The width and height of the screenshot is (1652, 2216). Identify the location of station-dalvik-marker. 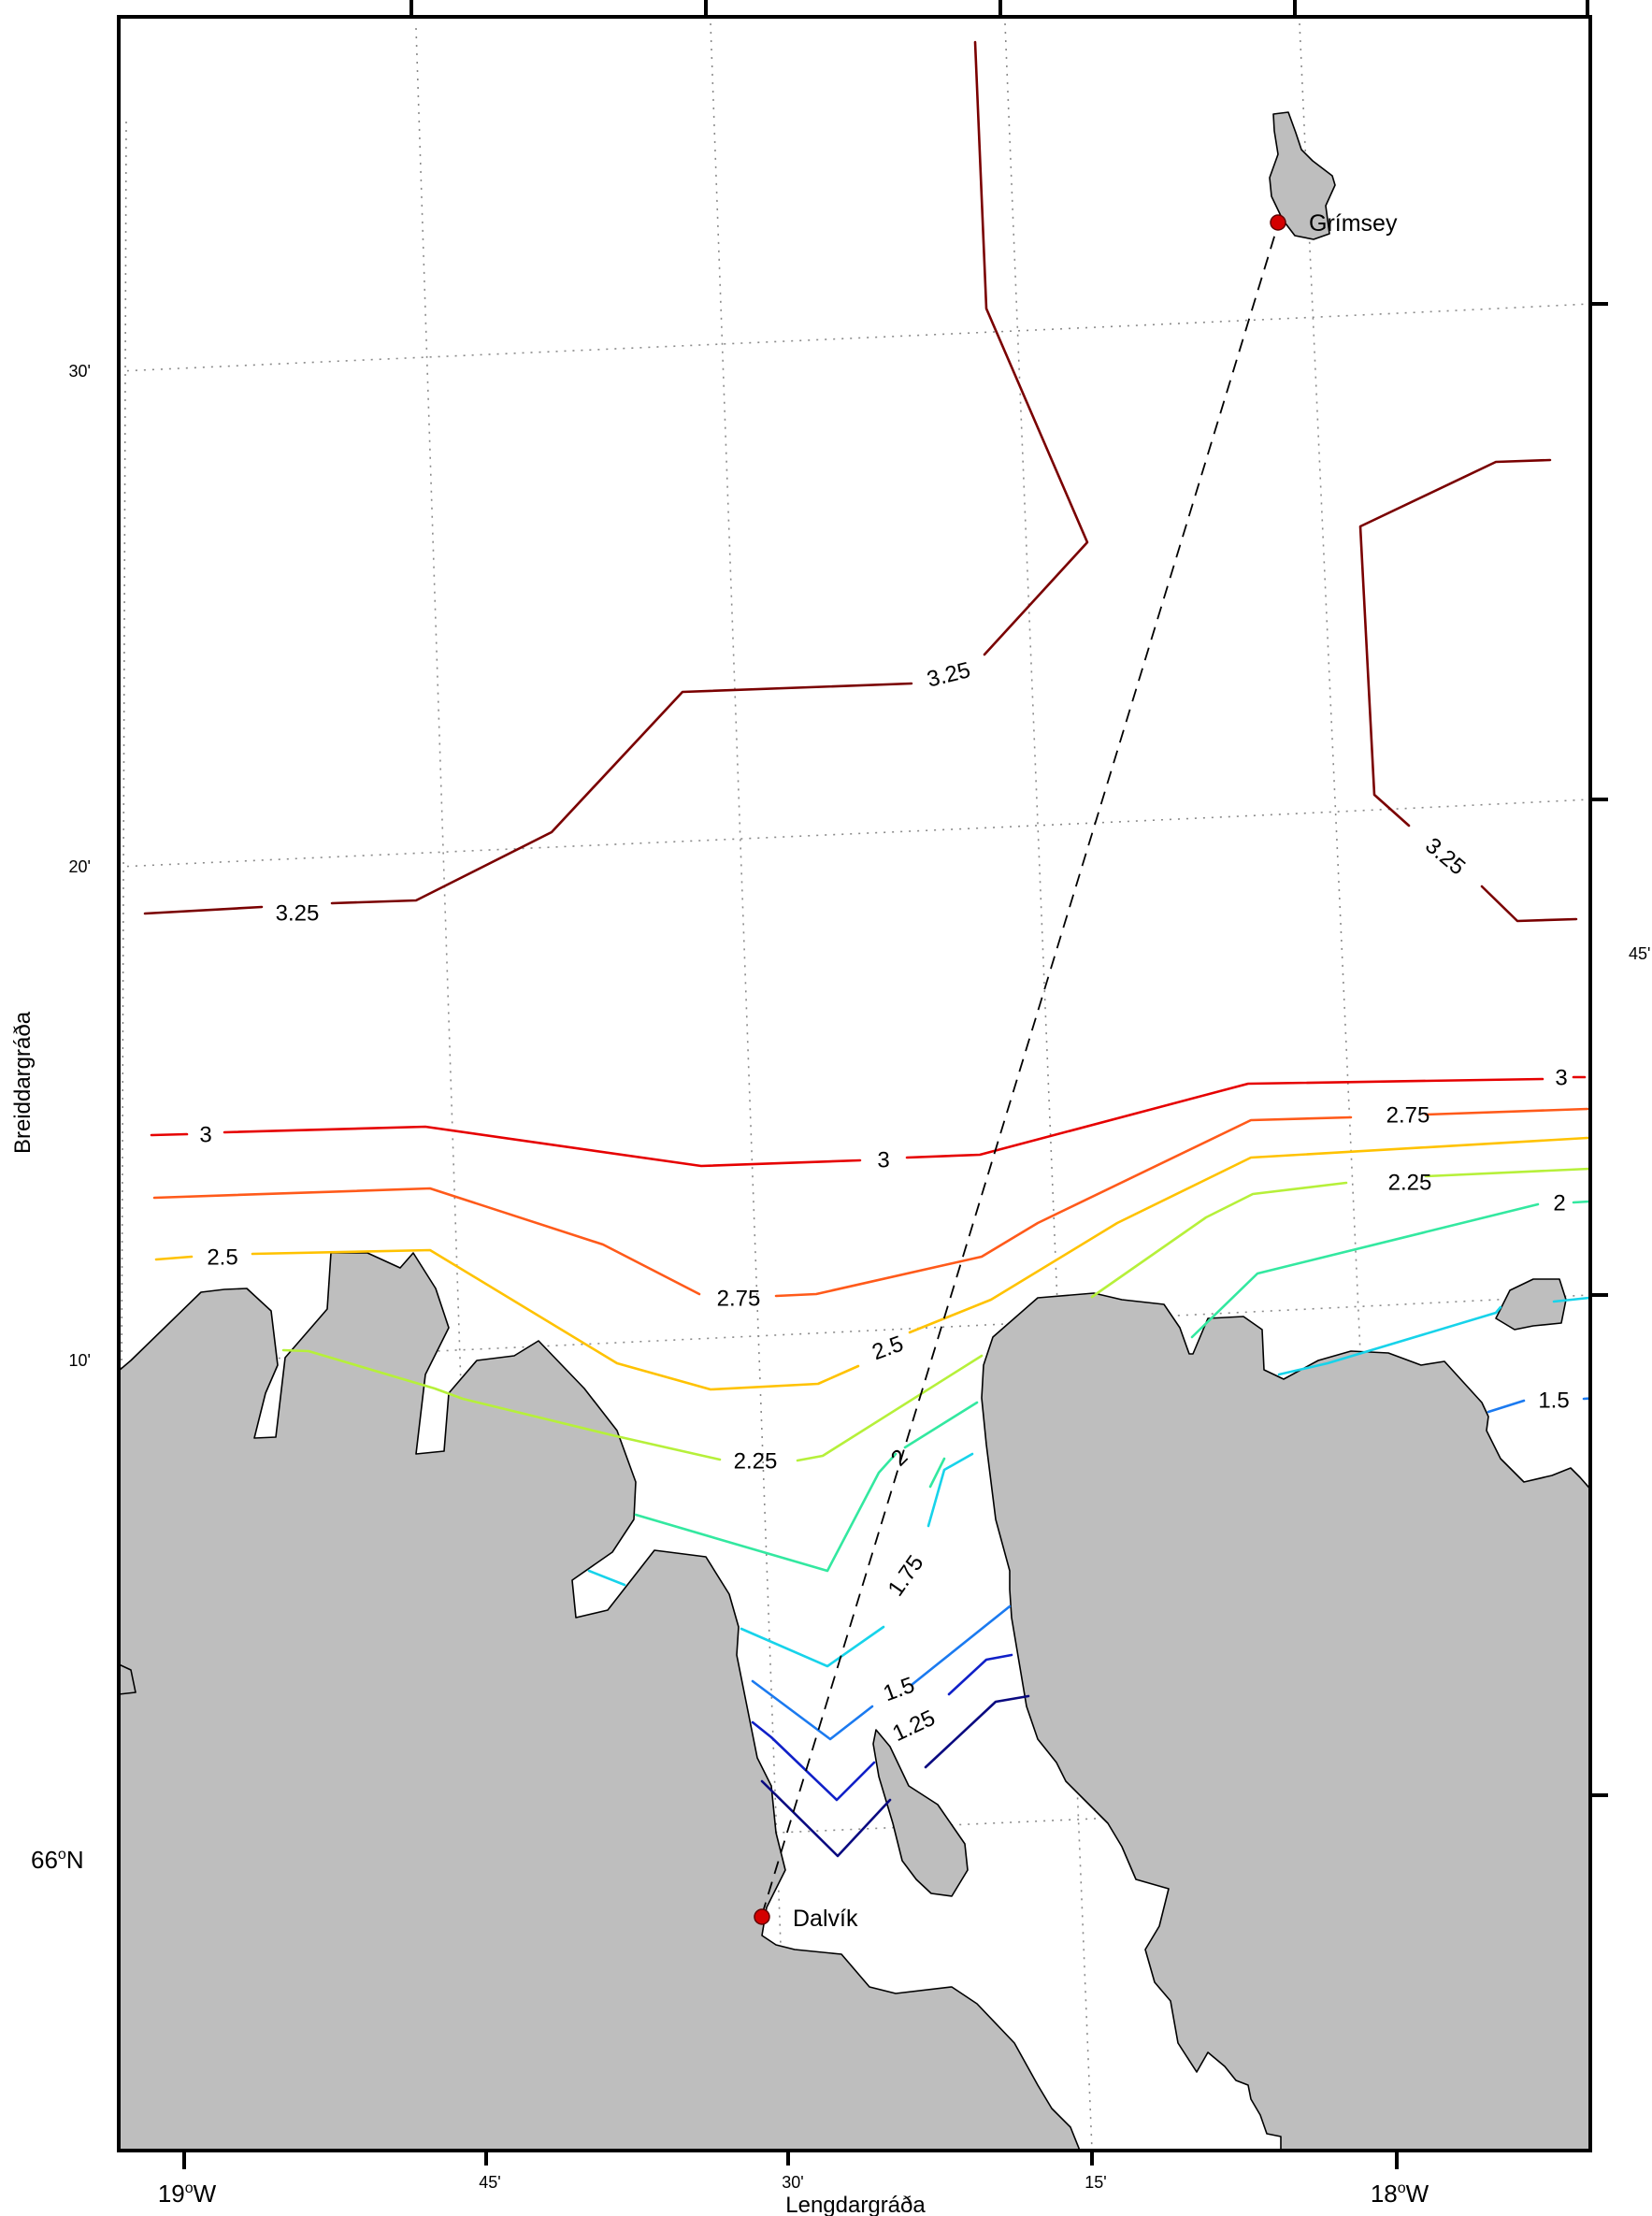
(762, 1917).